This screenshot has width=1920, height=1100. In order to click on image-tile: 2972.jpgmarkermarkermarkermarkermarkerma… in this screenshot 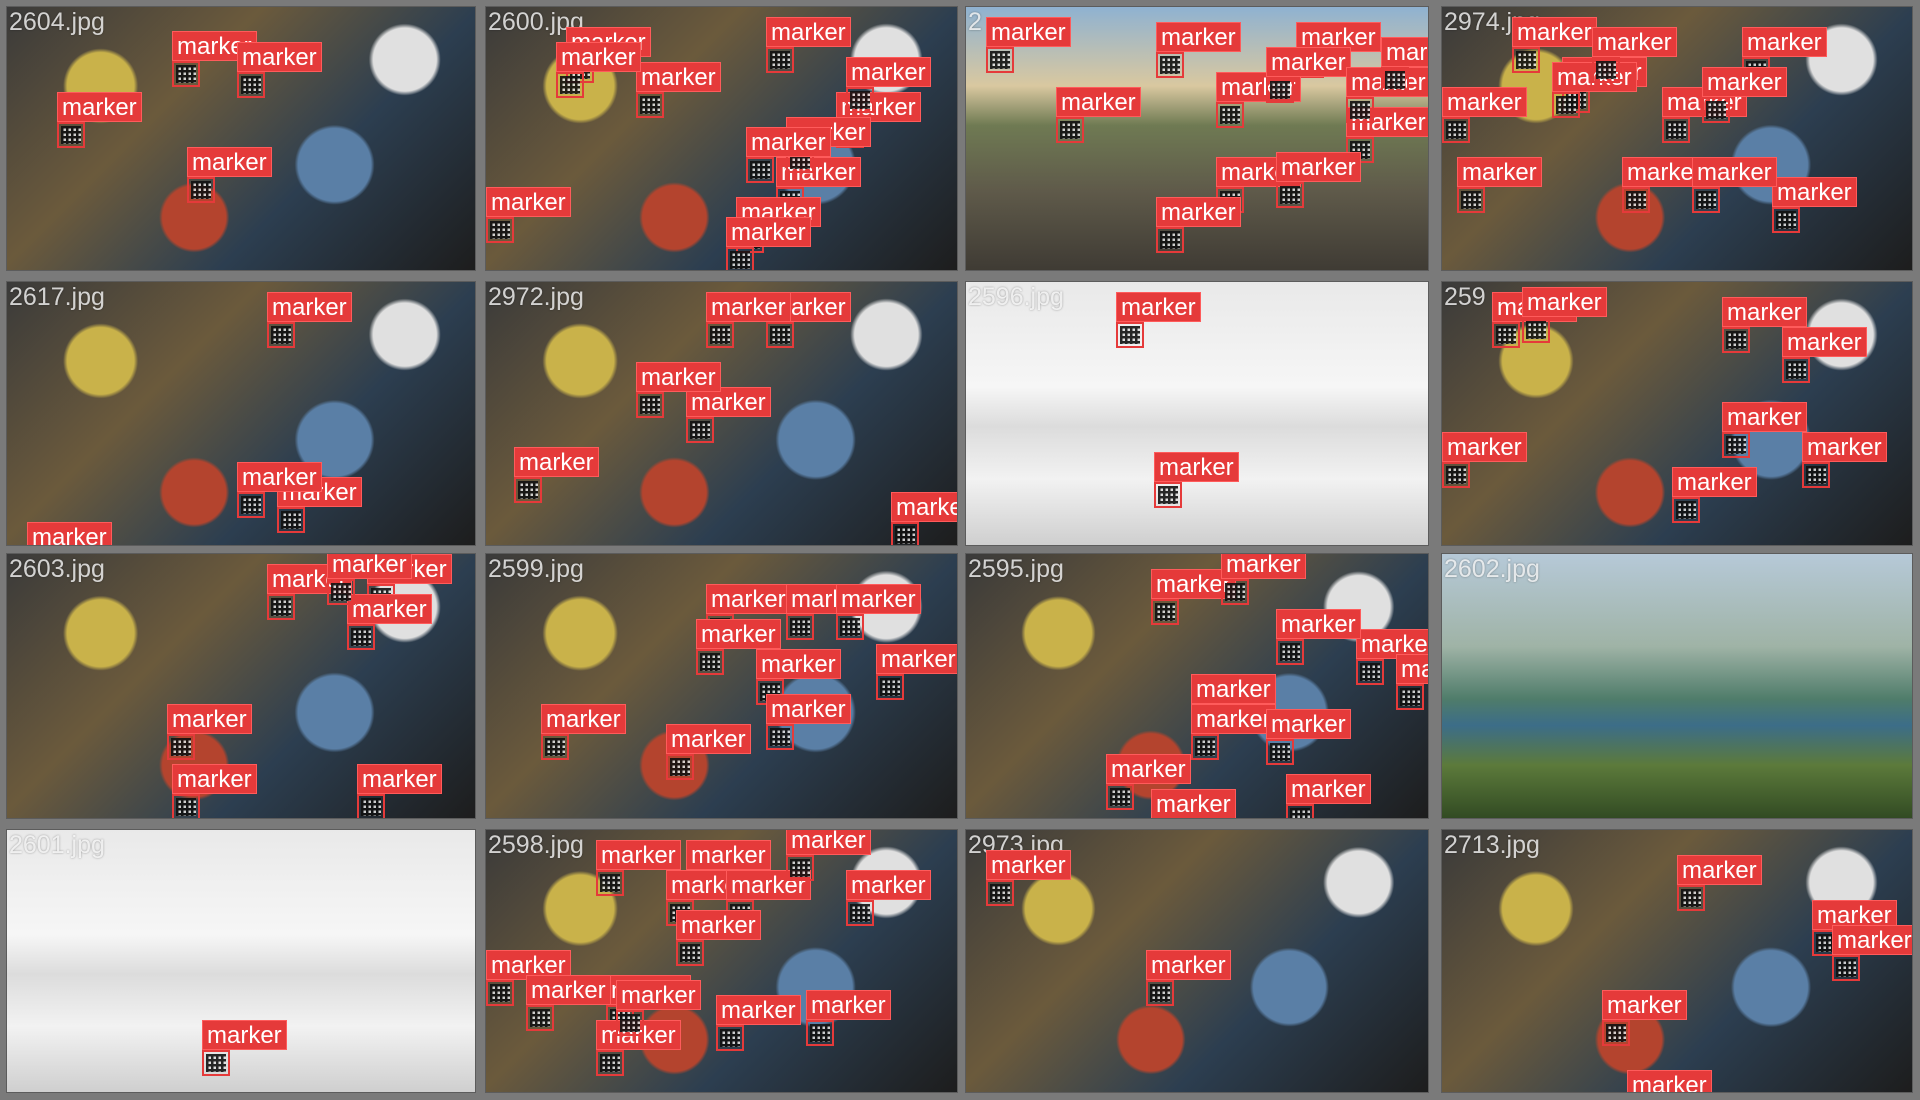, I will do `click(721, 413)`.